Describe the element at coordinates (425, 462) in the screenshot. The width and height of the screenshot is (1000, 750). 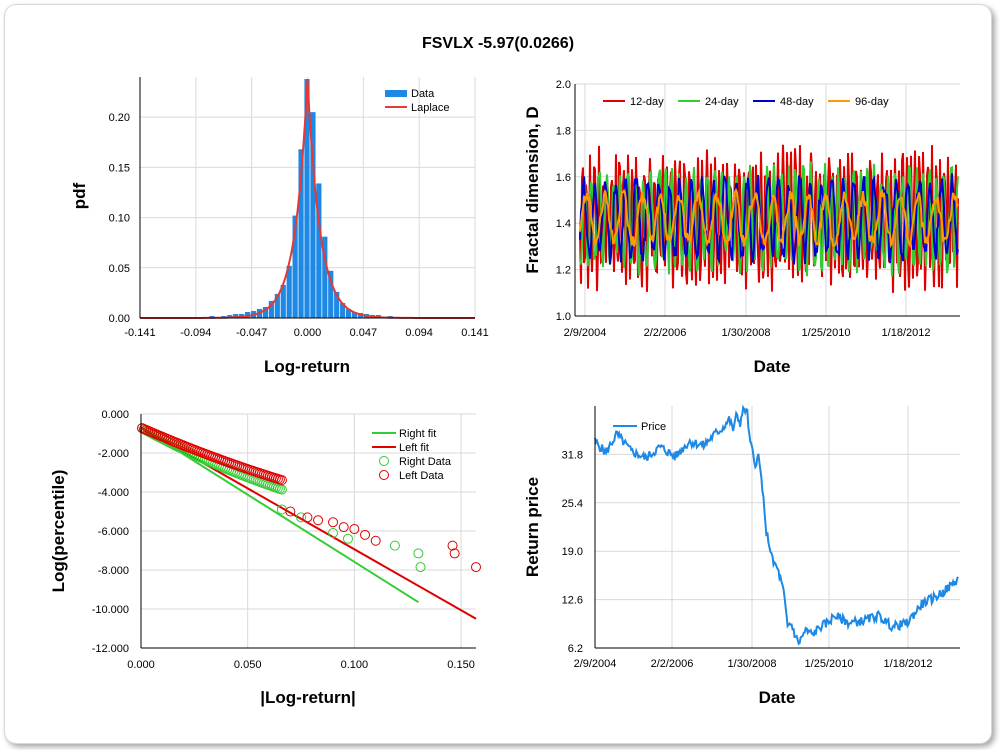
I see `legend-label-right-data: Right Data` at that location.